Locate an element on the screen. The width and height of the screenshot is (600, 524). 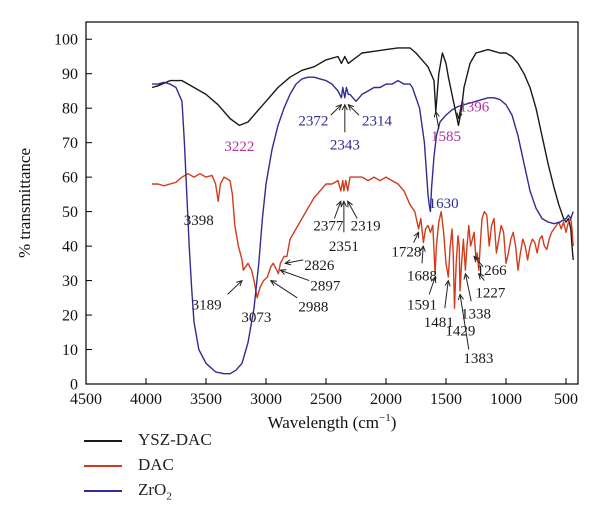
x-tick-label: 2000 is located at coordinates (386, 399).